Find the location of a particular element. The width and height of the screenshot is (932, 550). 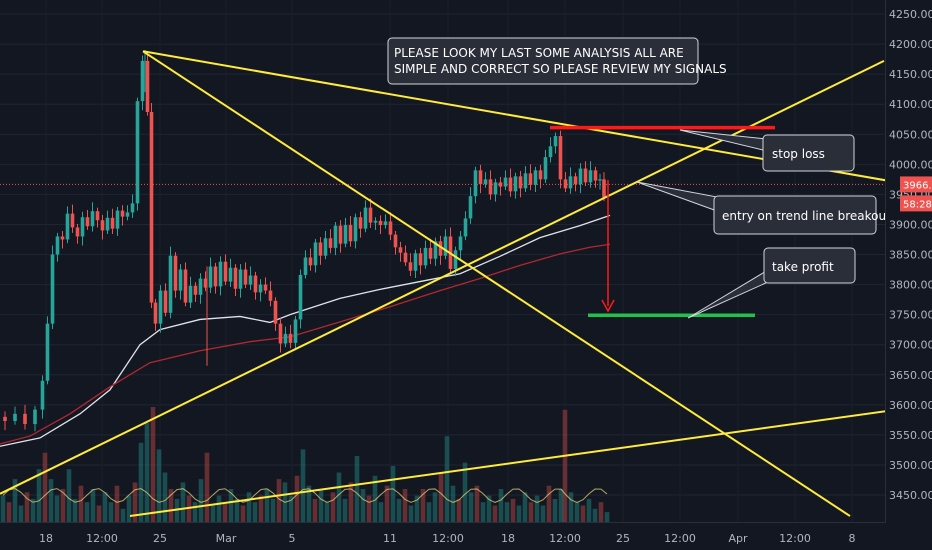

take-profit-label: take profit is located at coordinates (803, 267).